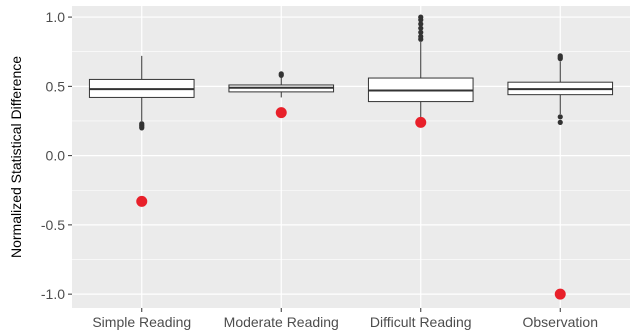 Image resolution: width=636 pixels, height=331 pixels. Describe the element at coordinates (421, 322) in the screenshot. I see `x-tick-label: Difficult Reading` at that location.